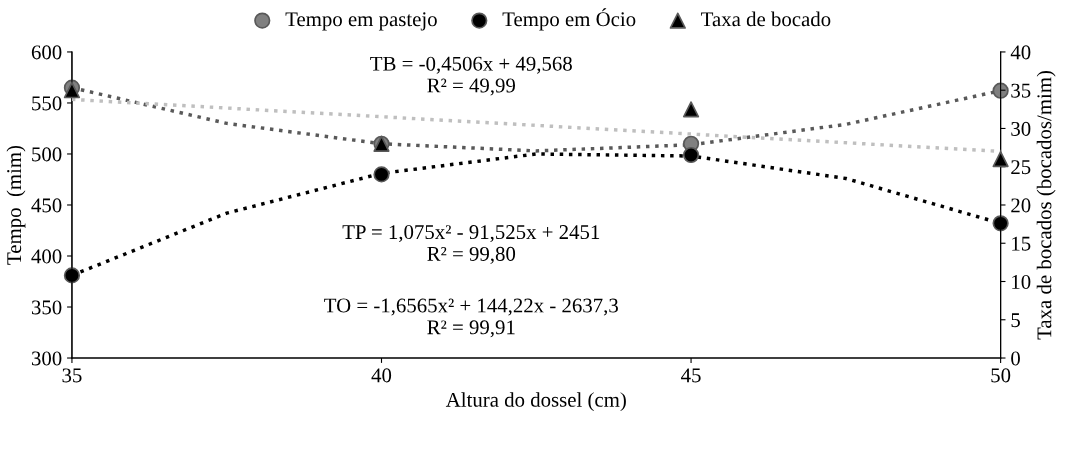 The height and width of the screenshot is (468, 1090). I want to click on y-tick-label: 600, so click(46, 52).